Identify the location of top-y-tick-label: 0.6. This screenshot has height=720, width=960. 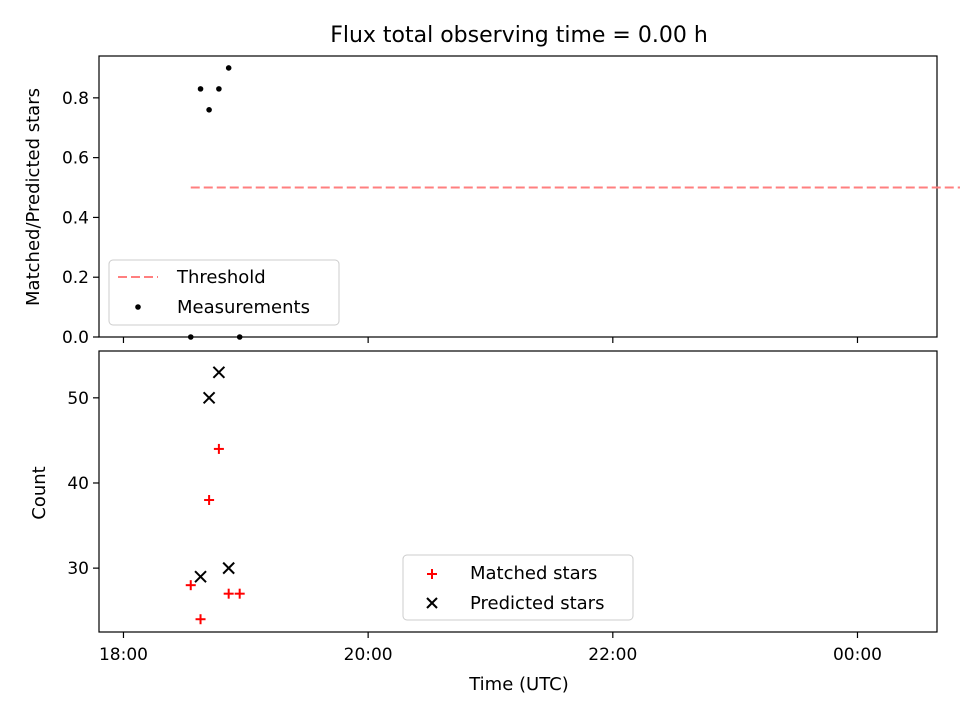
(75, 159).